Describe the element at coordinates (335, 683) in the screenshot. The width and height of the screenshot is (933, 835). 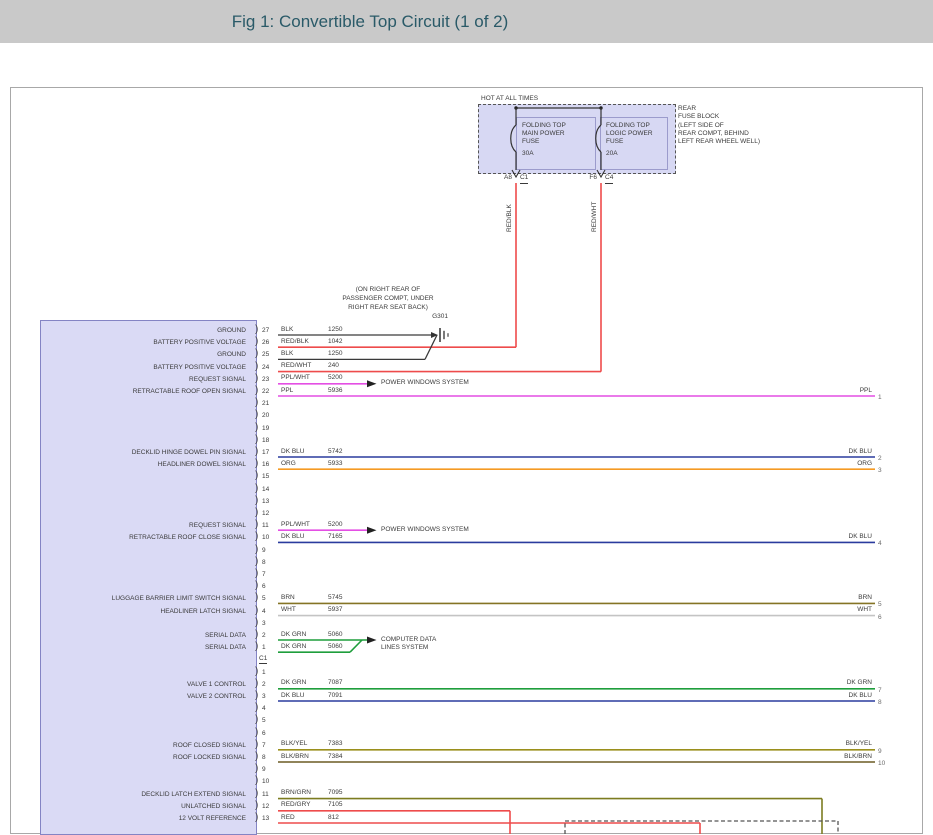
I see `circuit-number: 7087` at that location.